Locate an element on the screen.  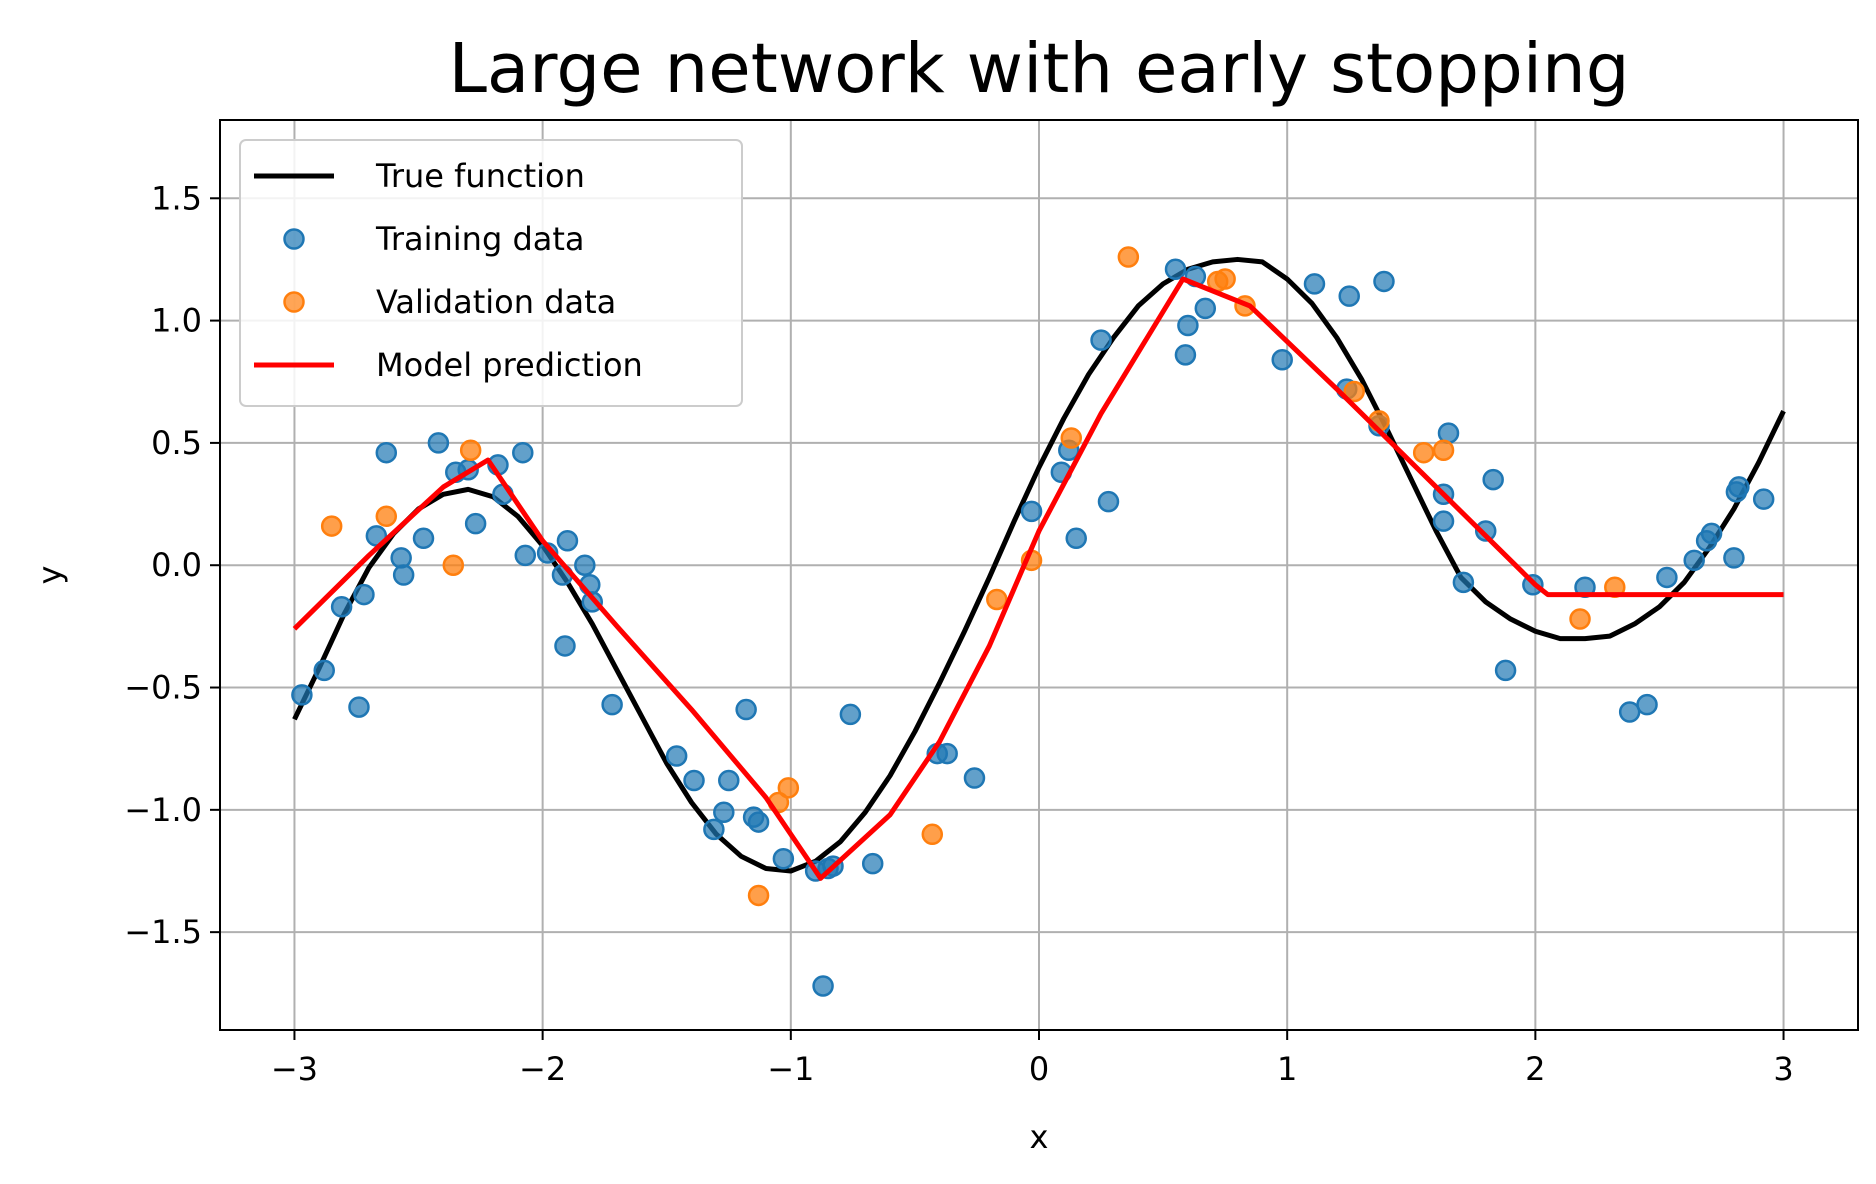
chart-title: Large network with early stopping is located at coordinates (1038, 69).